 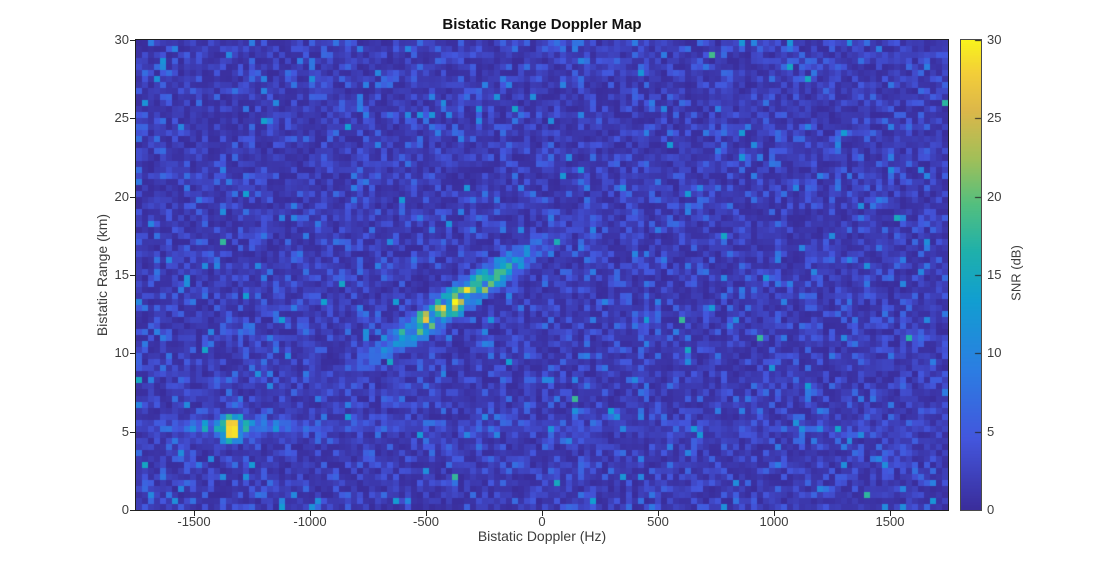 I want to click on colorbar-tick-label: 25, so click(x=994, y=117).